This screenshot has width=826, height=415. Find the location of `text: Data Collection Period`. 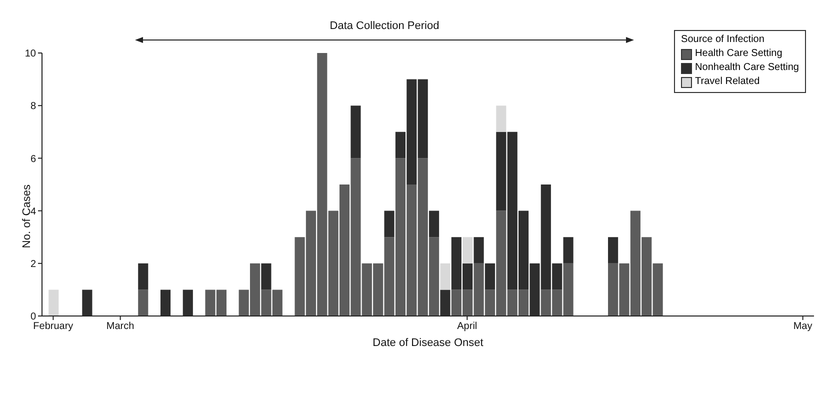

text: Data Collection Period is located at coordinates (384, 26).